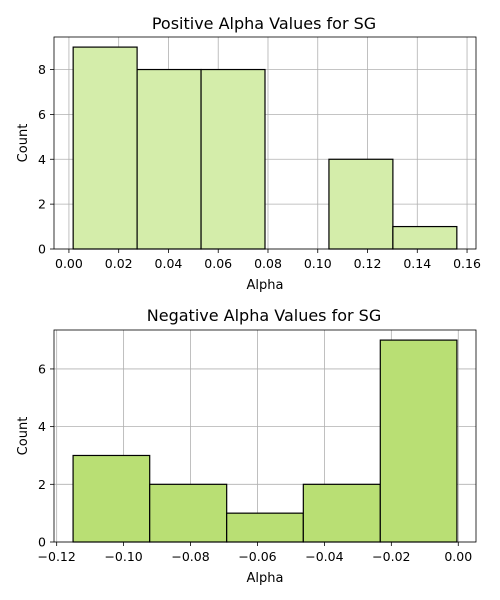 Image resolution: width=500 pixels, height=600 pixels. What do you see at coordinates (391, 556) in the screenshot?
I see `x-tick-label: −0.02` at bounding box center [391, 556].